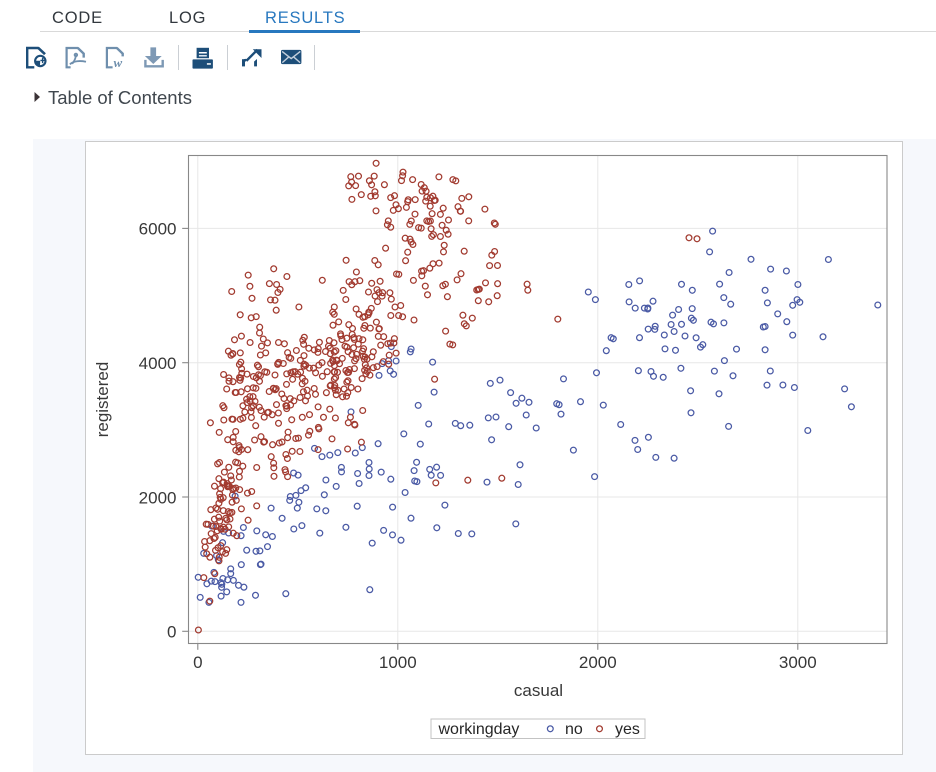 Image resolution: width=936 pixels, height=772 pixels. Describe the element at coordinates (117, 62) in the screenshot. I see `svg-text: w` at that location.